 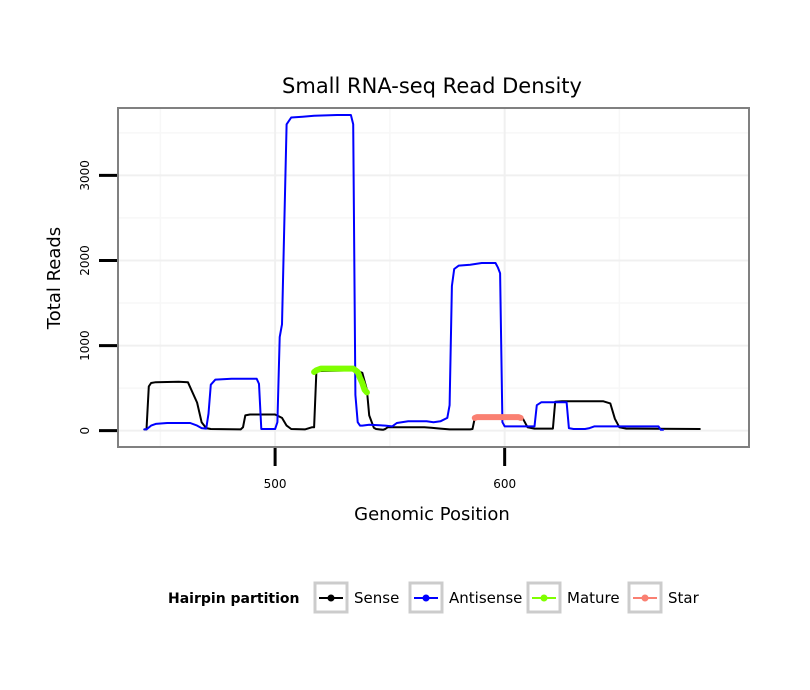 I want to click on x-tick-label: 500, so click(x=275, y=484).